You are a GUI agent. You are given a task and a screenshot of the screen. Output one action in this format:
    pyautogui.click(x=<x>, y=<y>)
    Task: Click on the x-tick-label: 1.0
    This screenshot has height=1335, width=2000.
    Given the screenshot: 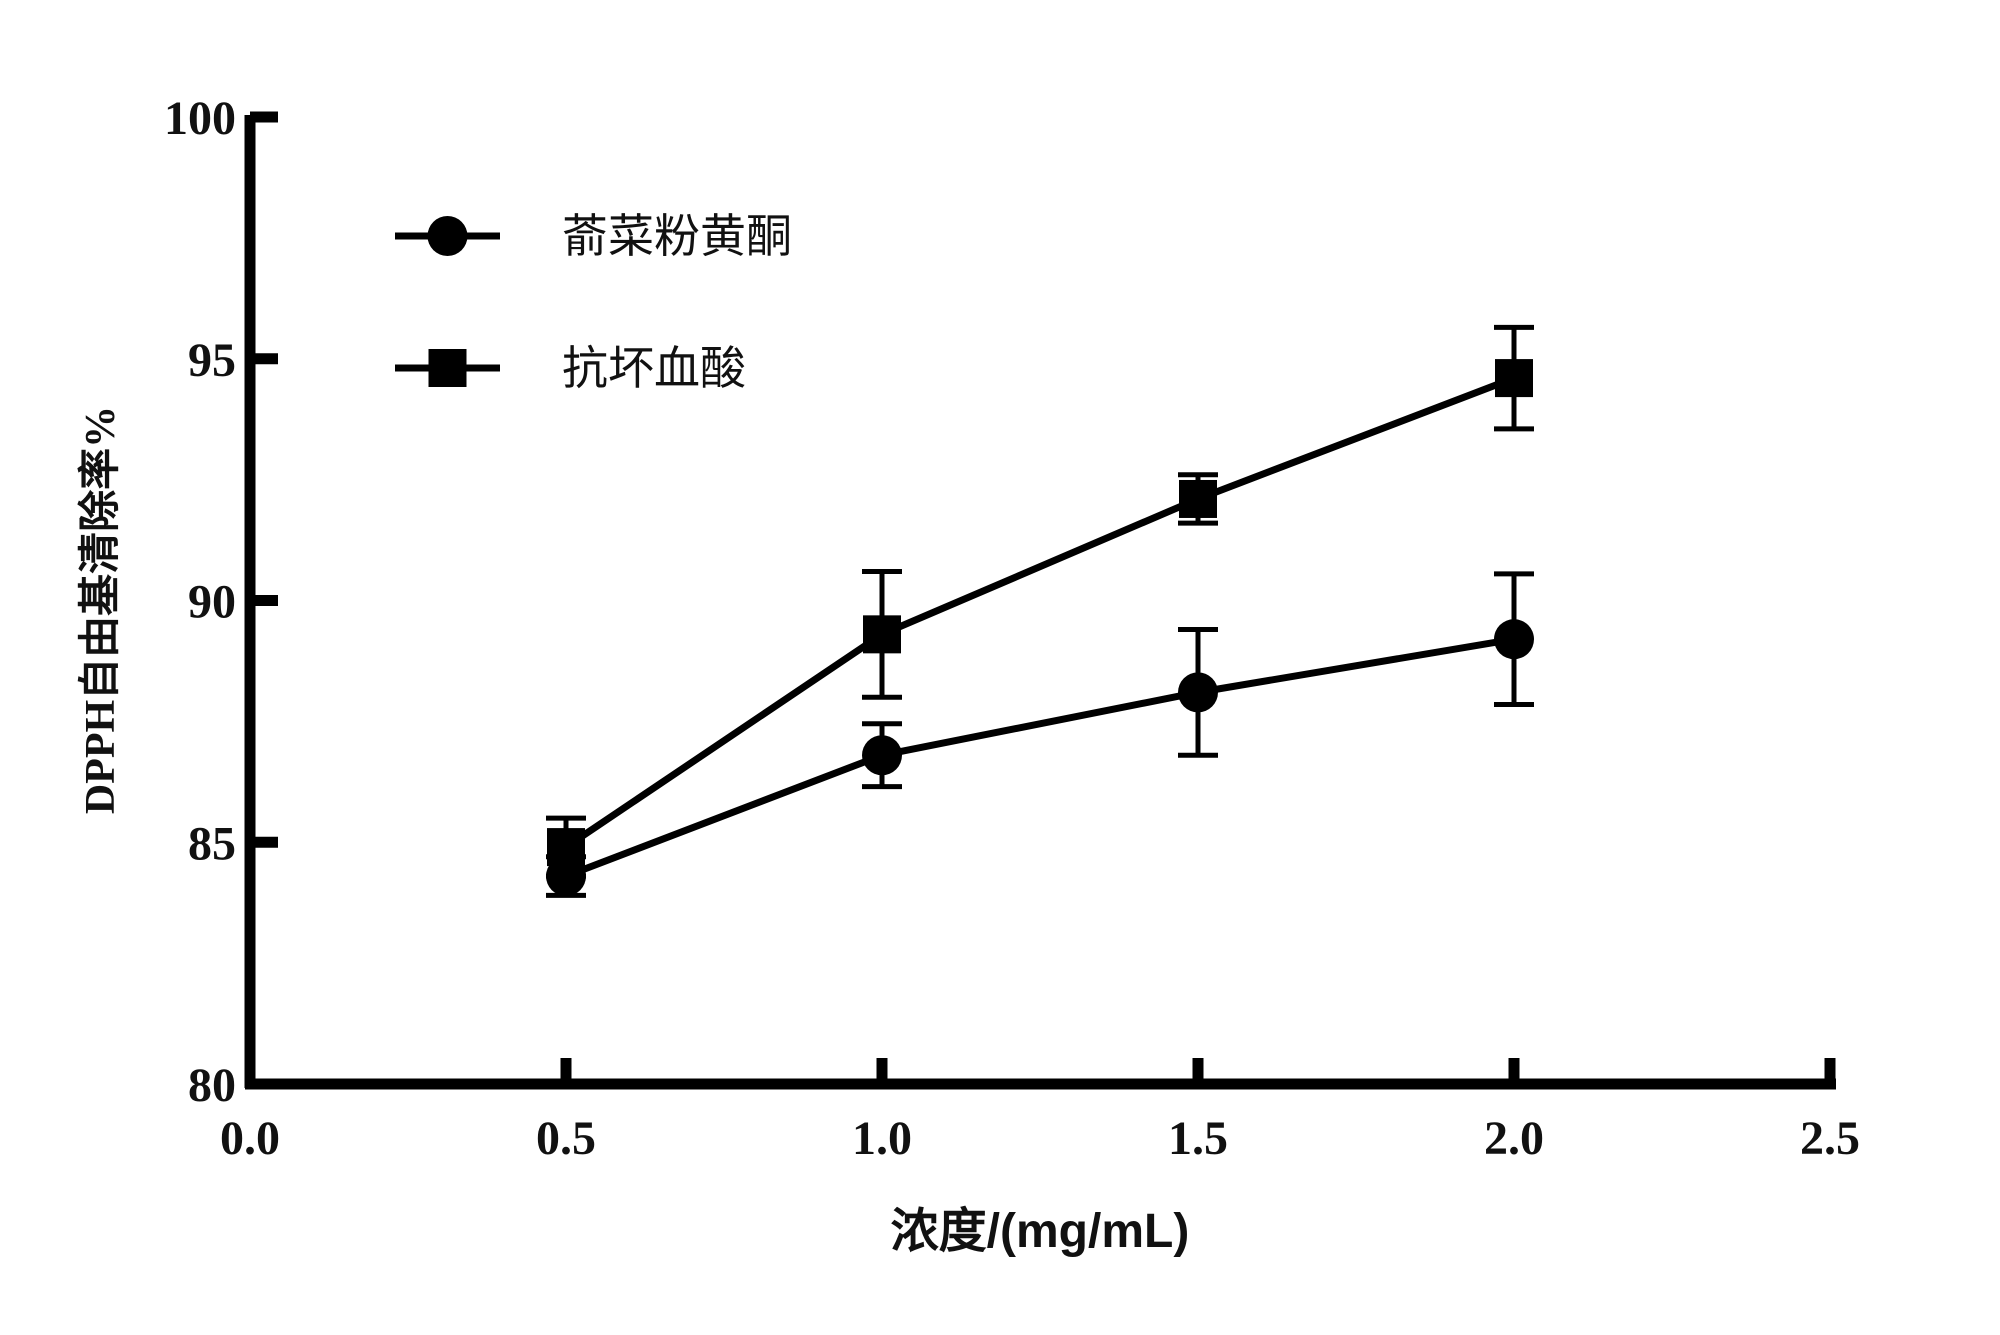 What is the action you would take?
    pyautogui.click(x=882, y=1138)
    